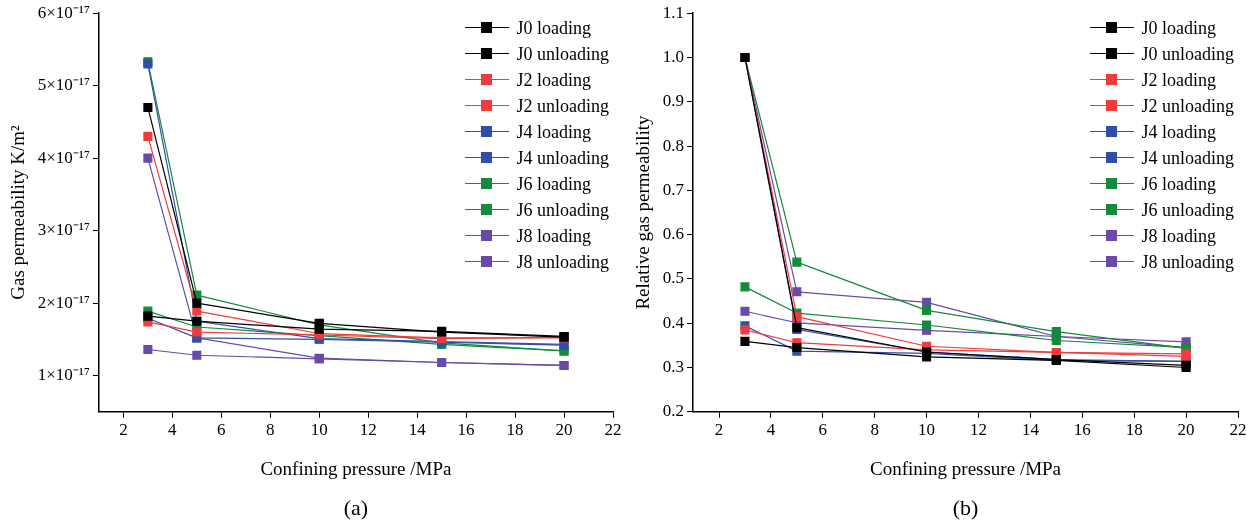  Describe the element at coordinates (673, 189) in the screenshot. I see `y-tick-label: 0.7` at that location.